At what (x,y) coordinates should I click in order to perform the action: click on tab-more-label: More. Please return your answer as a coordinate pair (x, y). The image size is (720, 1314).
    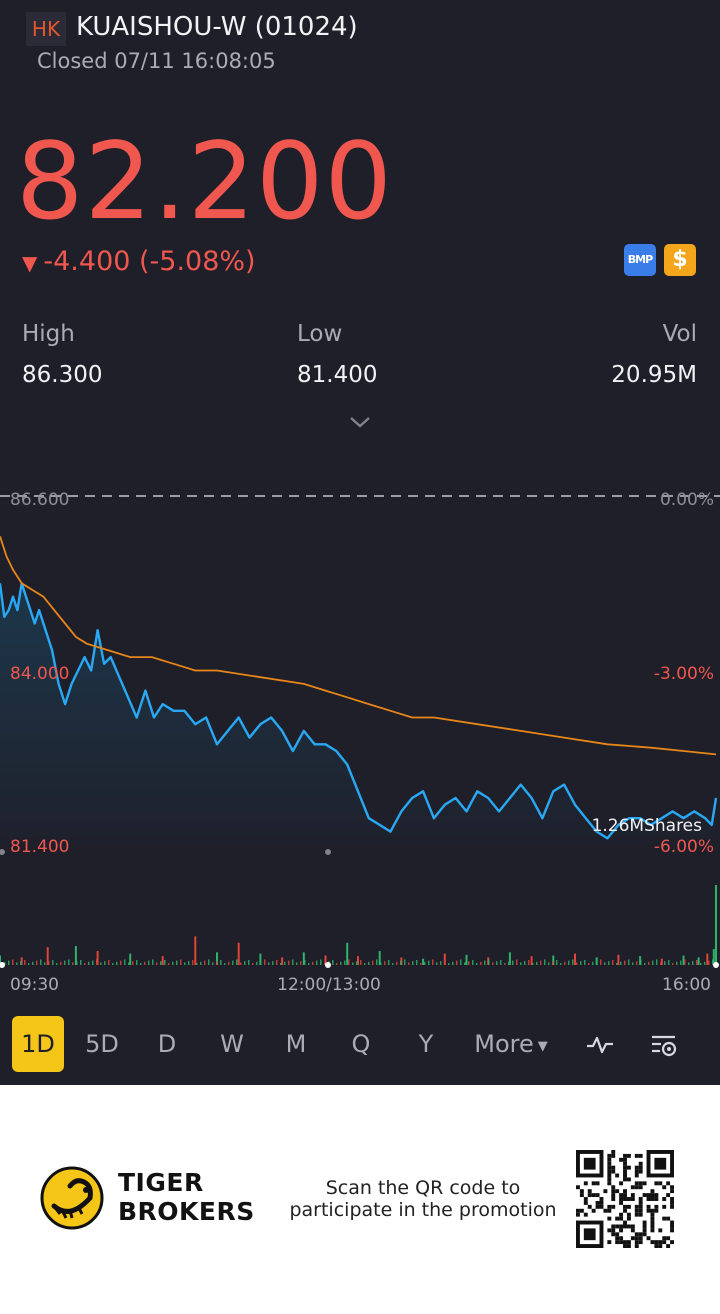
    Looking at the image, I should click on (504, 1044).